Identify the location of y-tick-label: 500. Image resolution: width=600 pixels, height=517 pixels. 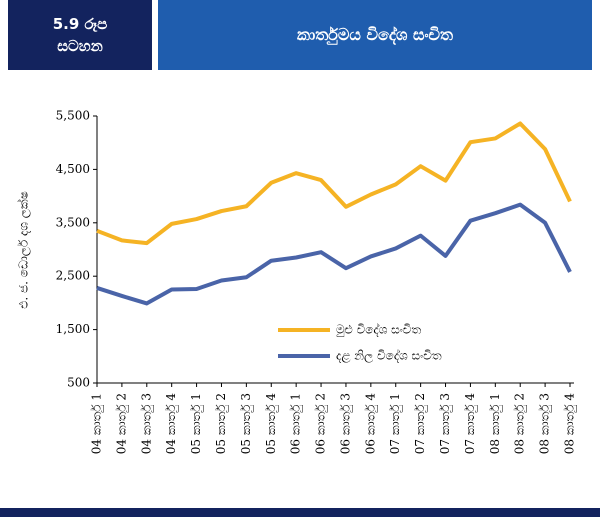
(78, 383).